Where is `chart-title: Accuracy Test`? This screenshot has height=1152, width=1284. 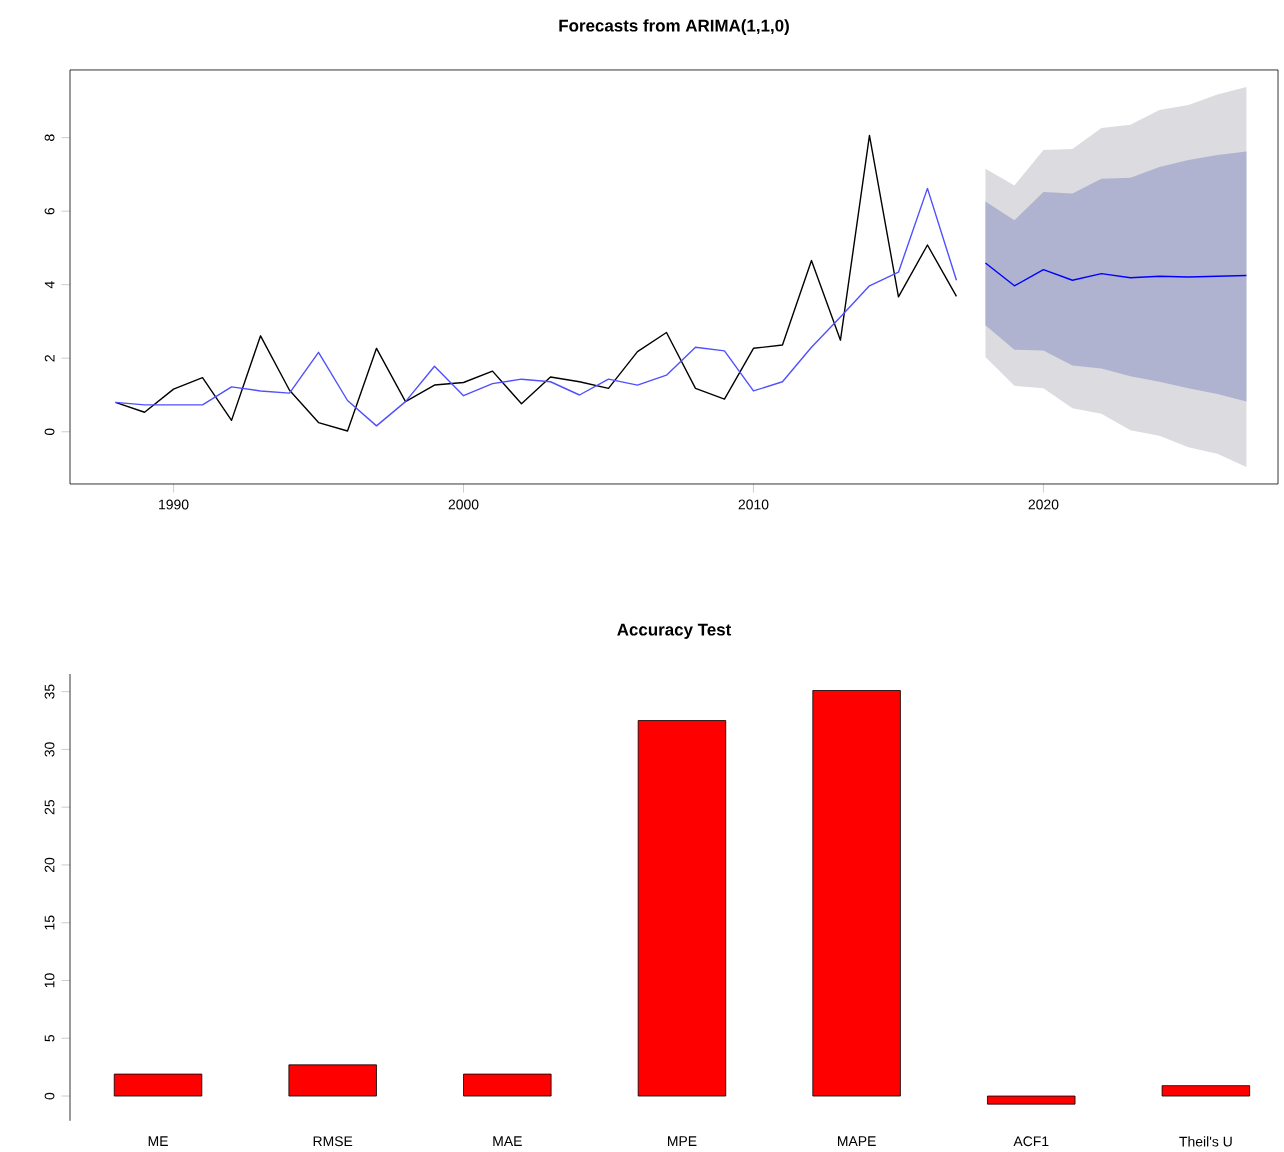 chart-title: Accuracy Test is located at coordinates (674, 631).